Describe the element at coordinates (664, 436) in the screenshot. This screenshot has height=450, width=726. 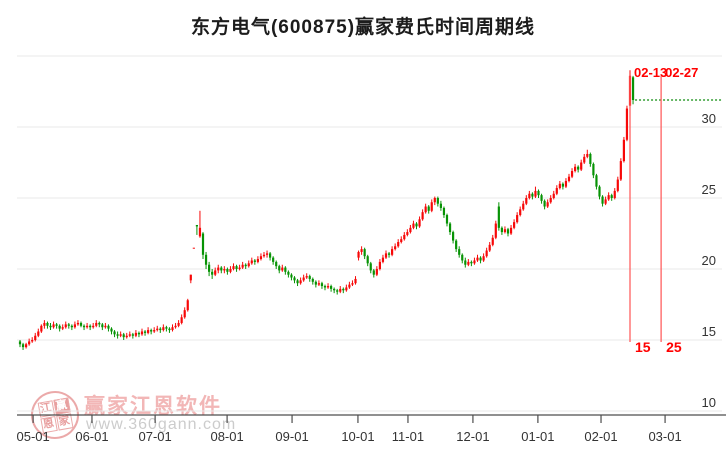
I see `x-tick-label: 03-01` at that location.